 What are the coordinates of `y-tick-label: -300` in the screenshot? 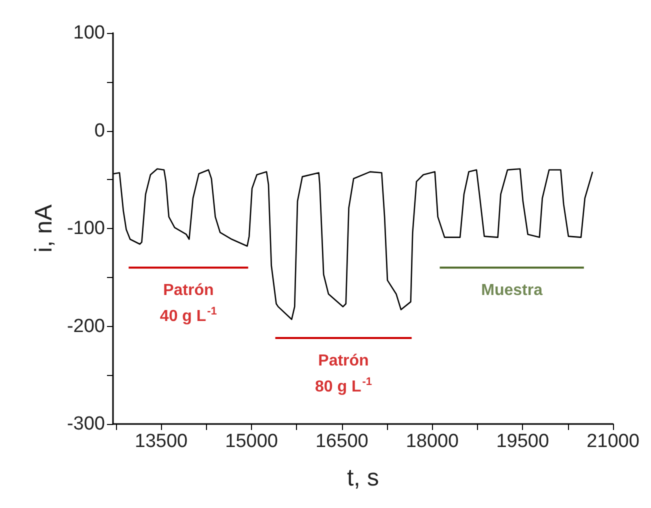 It's located at (85, 424).